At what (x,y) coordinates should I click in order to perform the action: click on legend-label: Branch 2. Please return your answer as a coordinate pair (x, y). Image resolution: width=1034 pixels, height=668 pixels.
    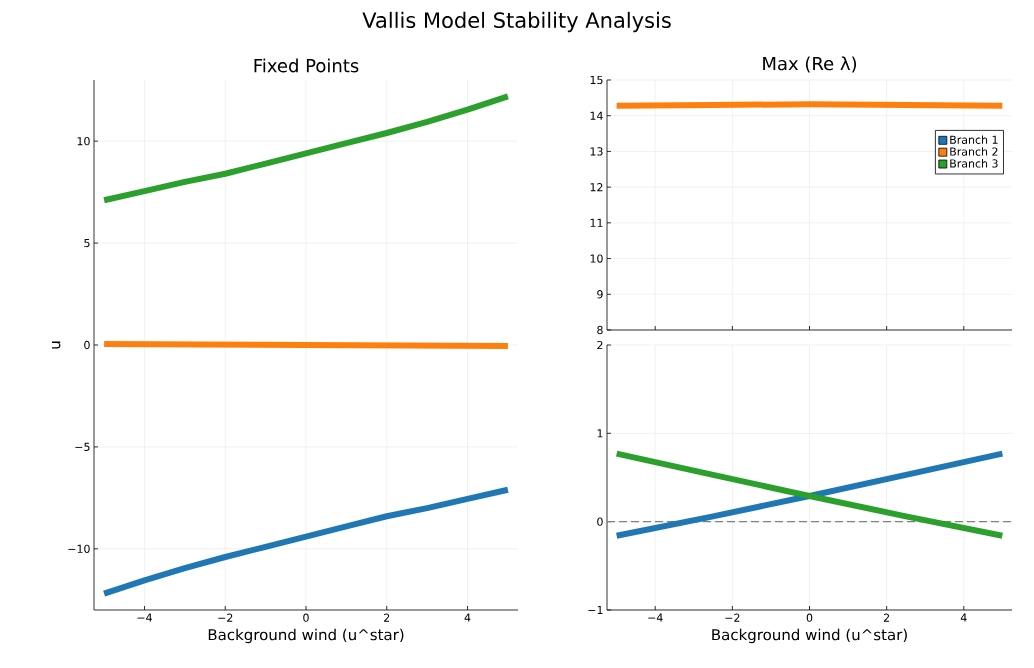
    Looking at the image, I should click on (974, 151).